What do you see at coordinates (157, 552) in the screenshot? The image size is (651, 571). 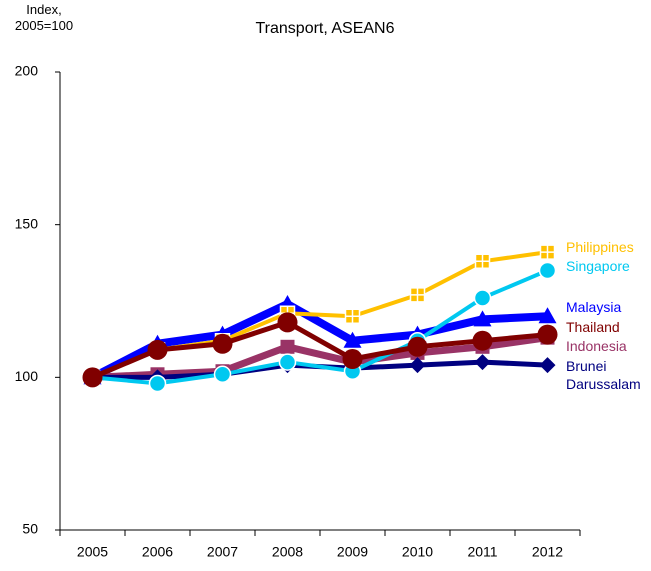 I see `x-tick-label: 2006` at bounding box center [157, 552].